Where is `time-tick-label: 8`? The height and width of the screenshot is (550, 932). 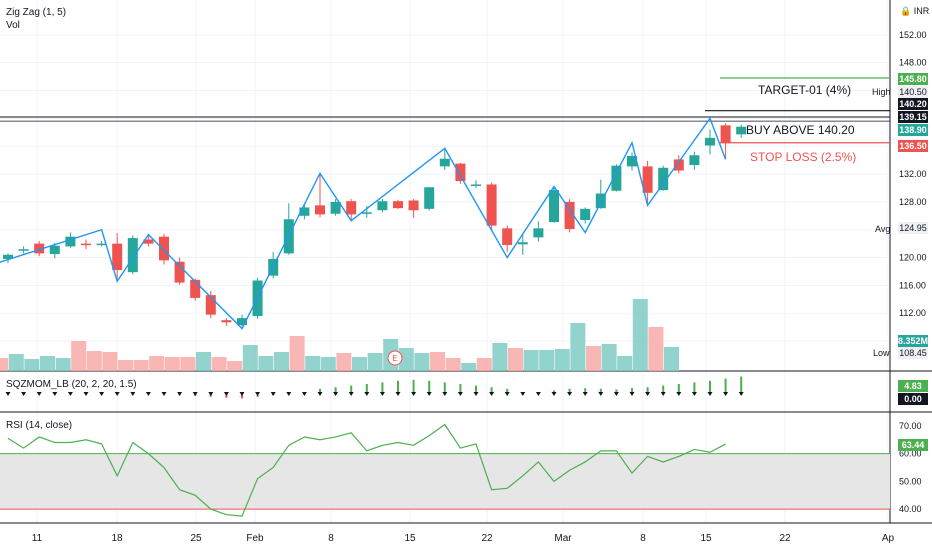
time-tick-label: 8 is located at coordinates (331, 538).